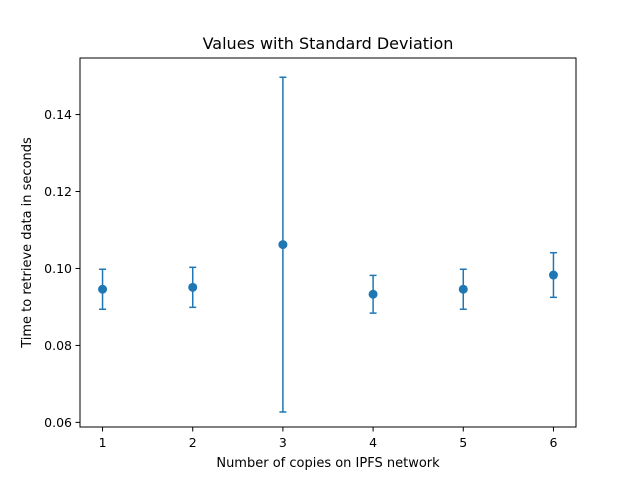  What do you see at coordinates (328, 463) in the screenshot?
I see `x-axis-label: Number of copies on IPFS network` at bounding box center [328, 463].